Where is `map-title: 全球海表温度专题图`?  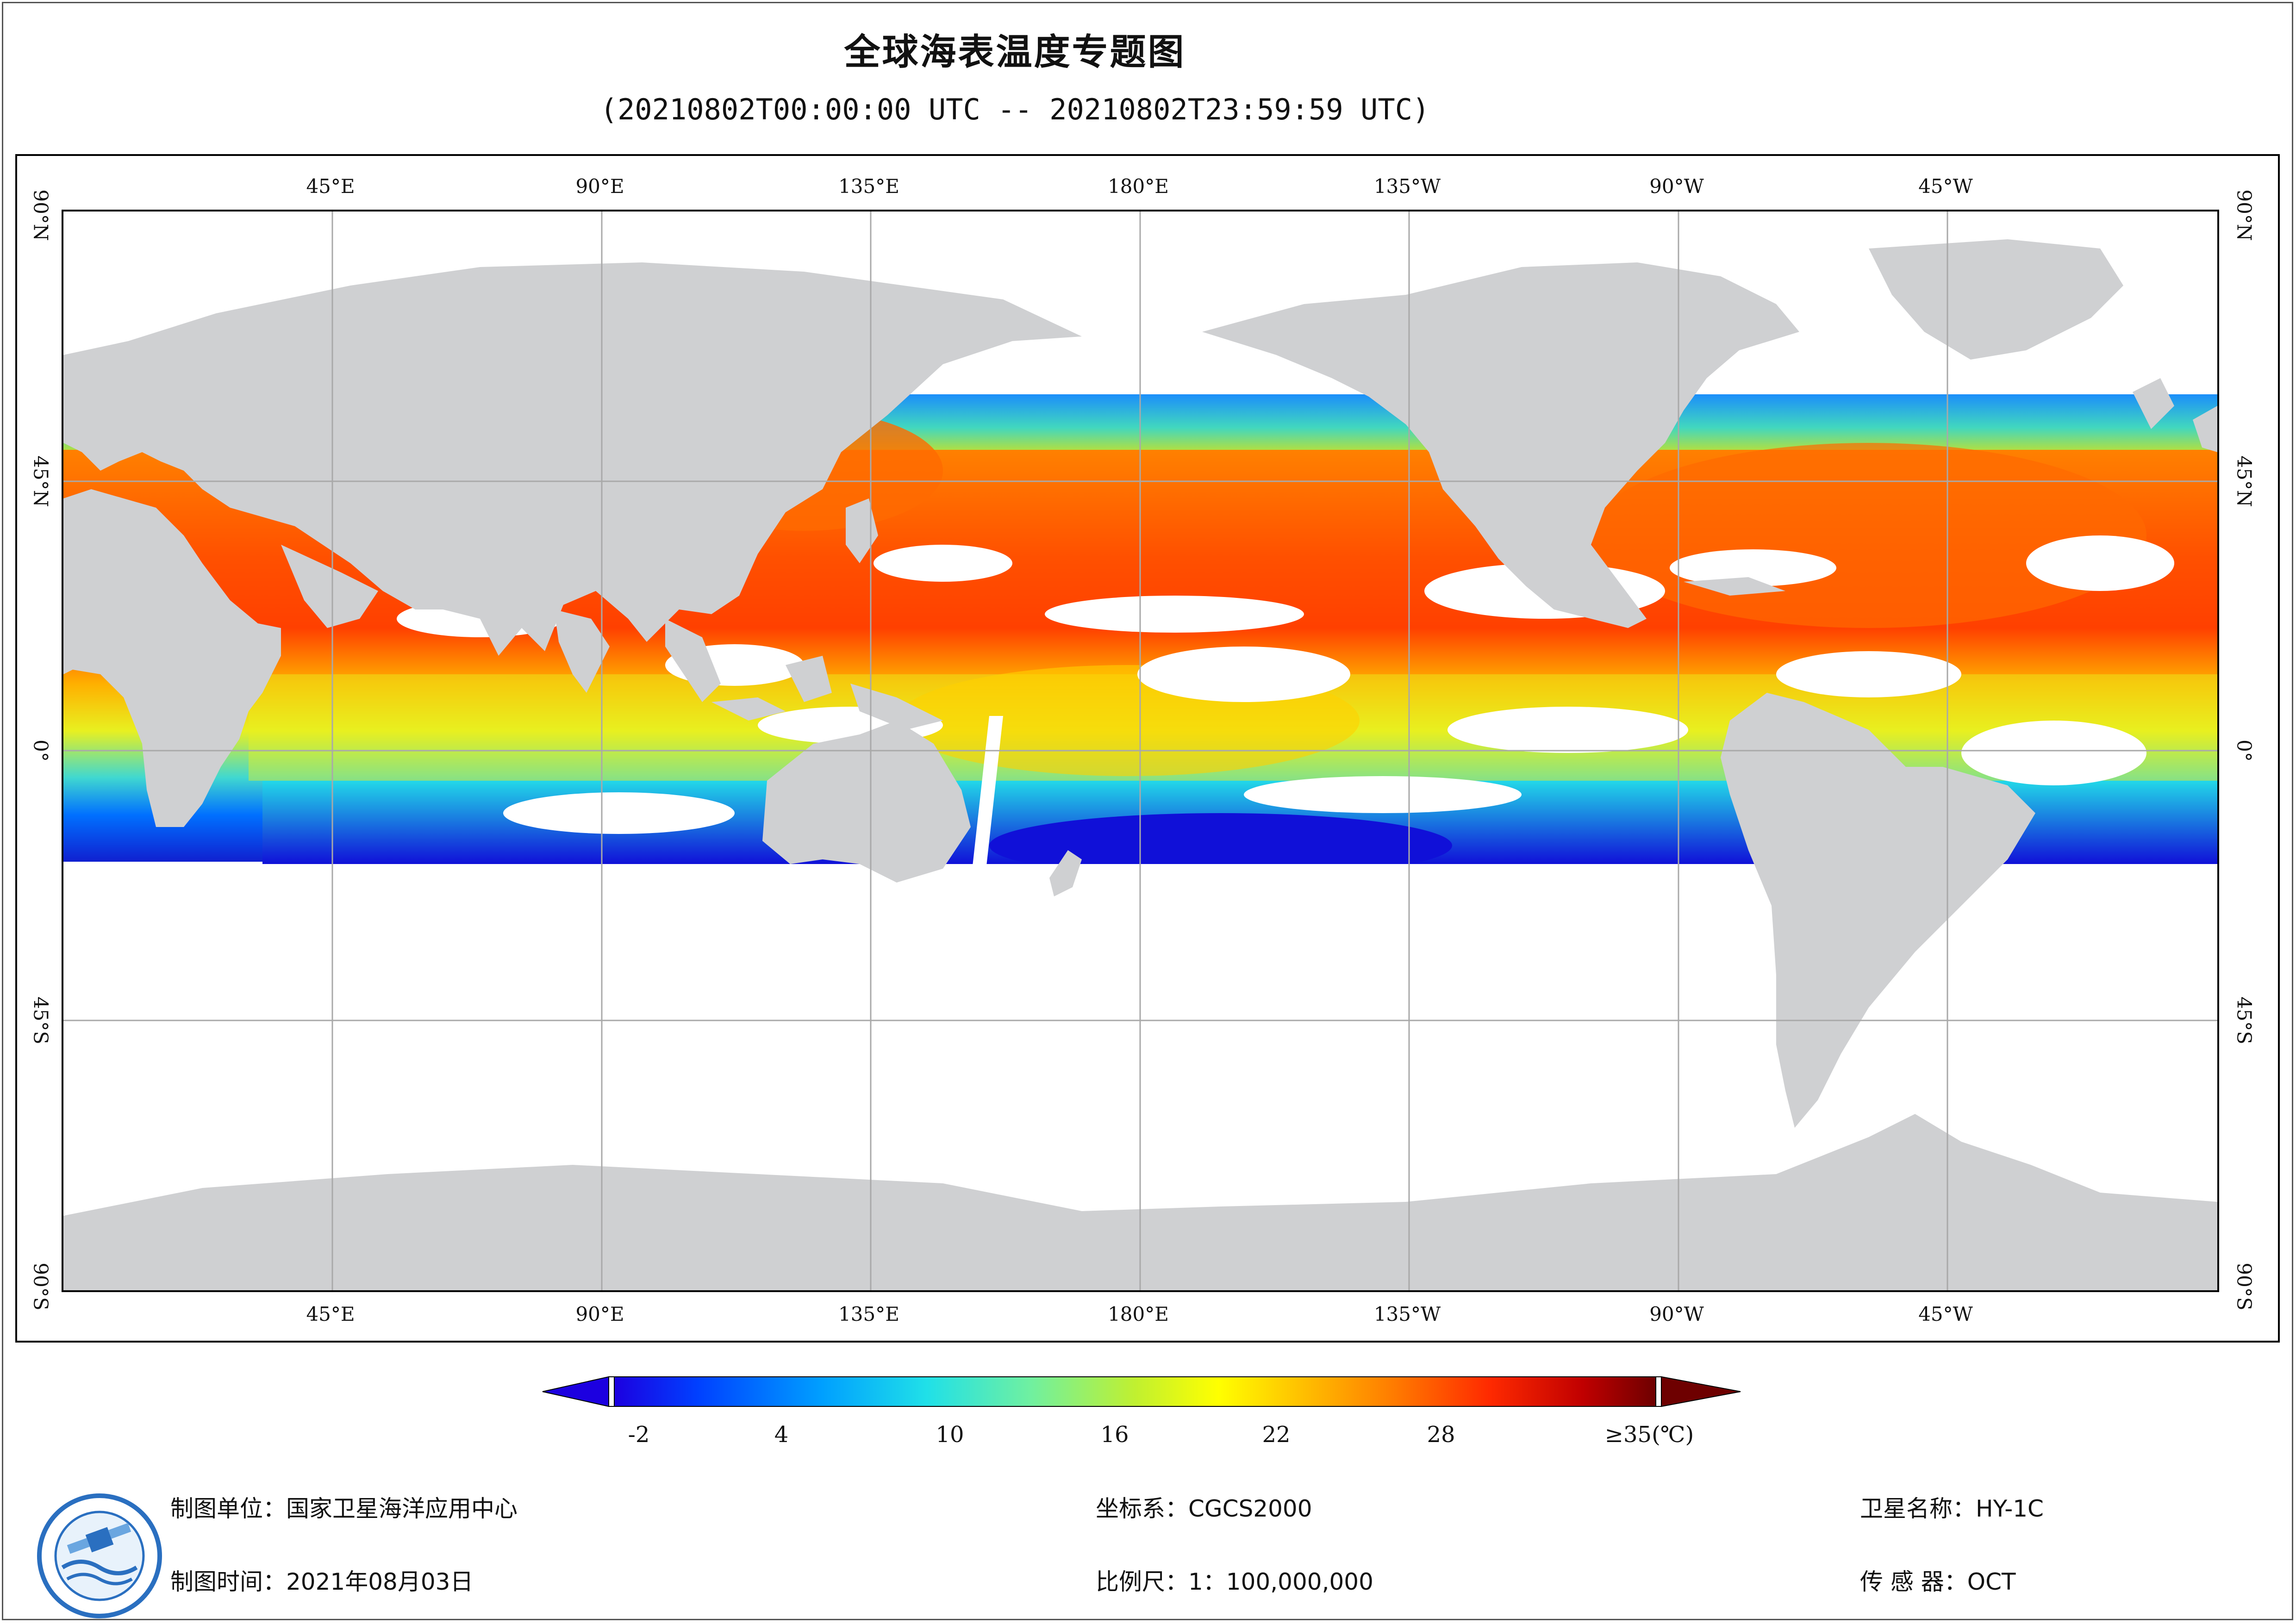
map-title: 全球海表温度专题图 is located at coordinates (1015, 52).